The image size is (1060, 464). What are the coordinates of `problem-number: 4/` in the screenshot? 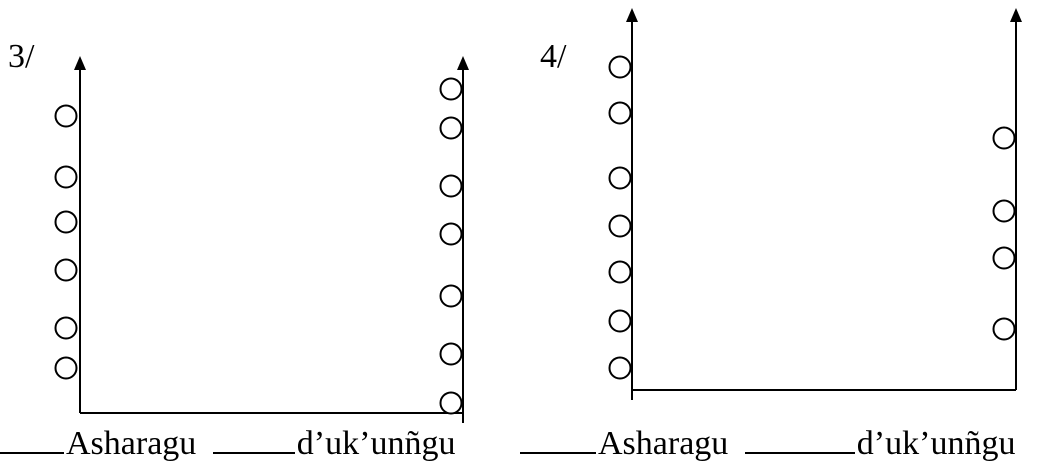 It's located at (553, 56).